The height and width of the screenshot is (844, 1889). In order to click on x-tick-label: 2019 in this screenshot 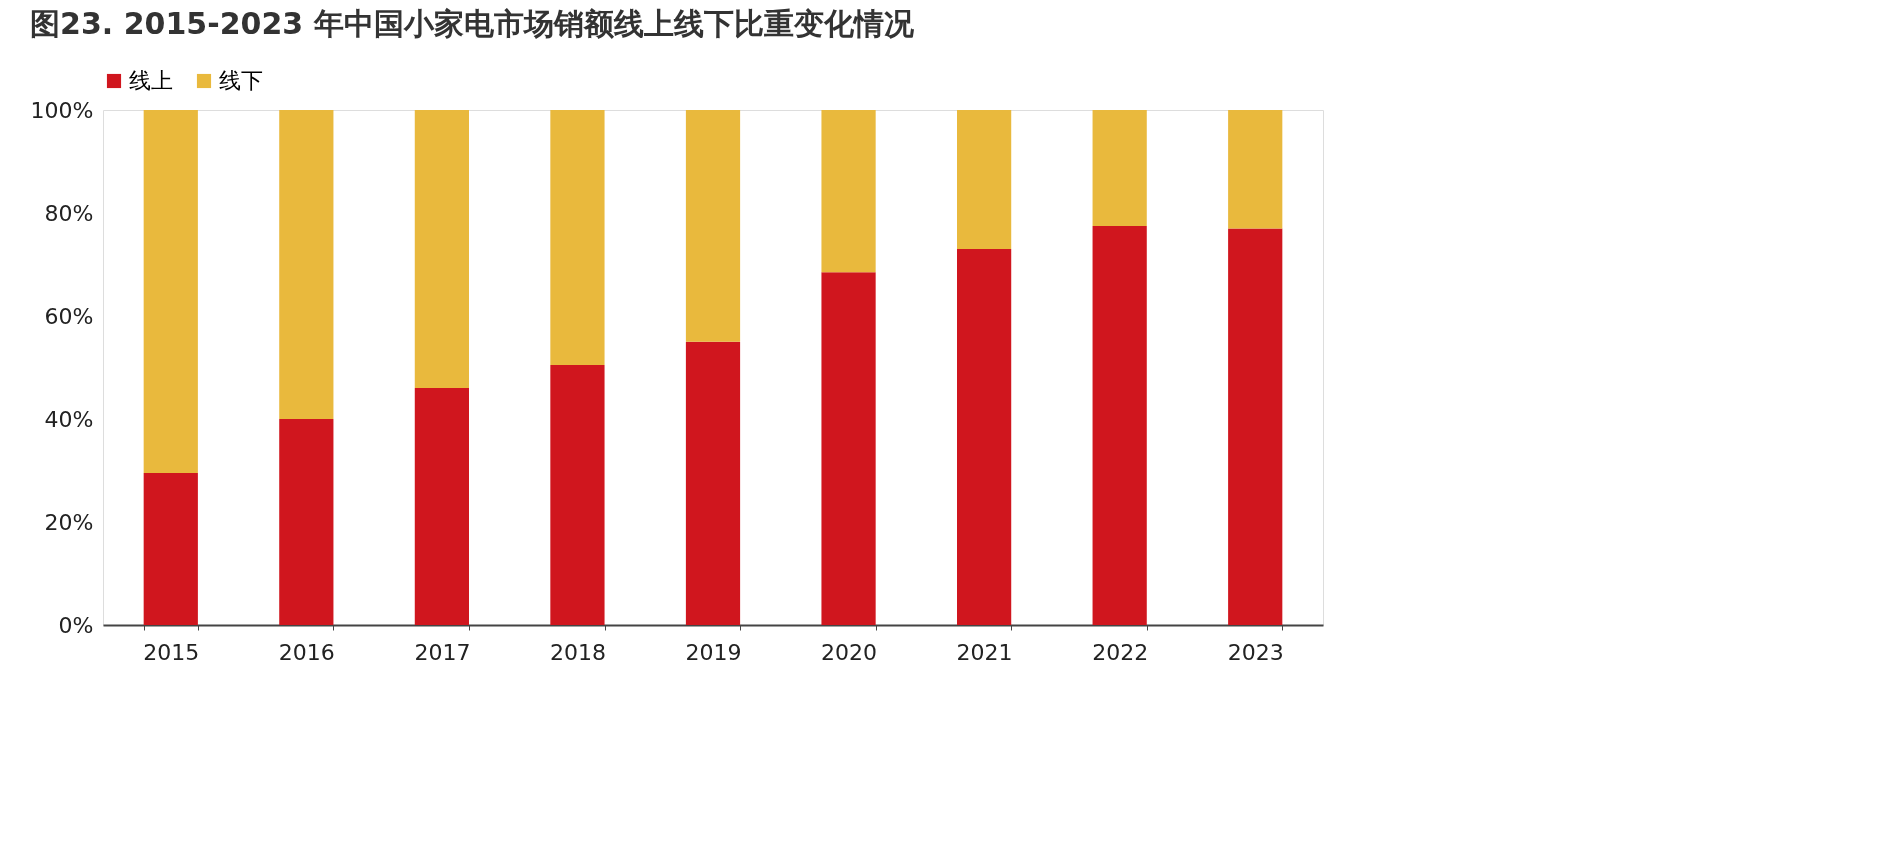, I will do `click(713, 652)`.